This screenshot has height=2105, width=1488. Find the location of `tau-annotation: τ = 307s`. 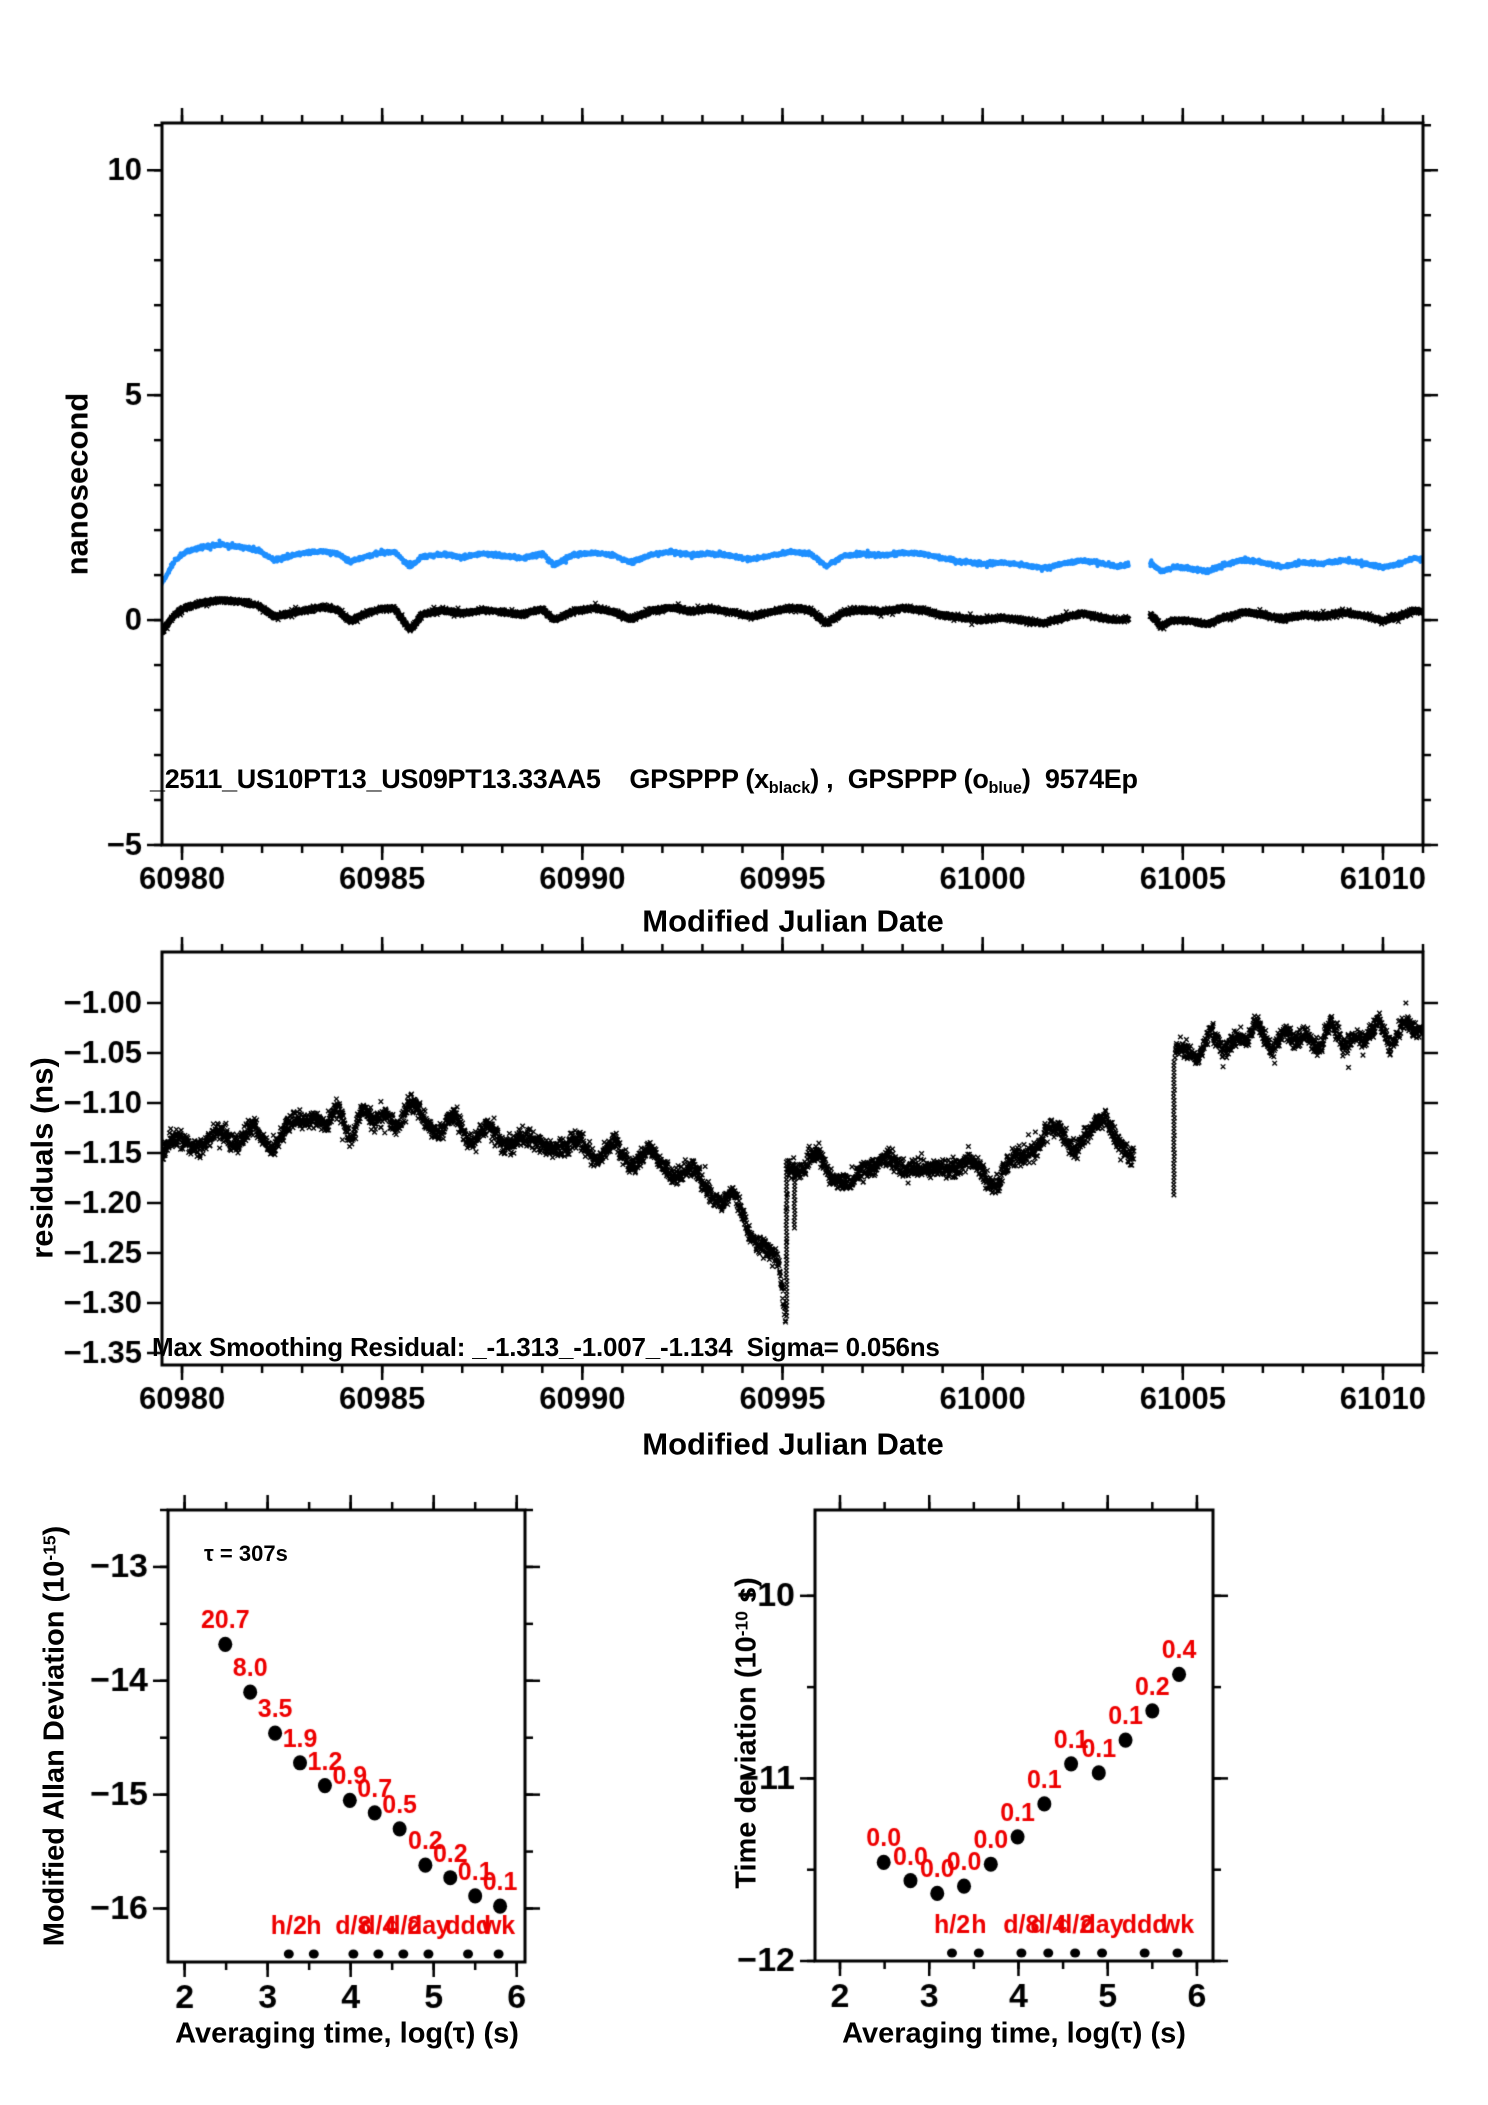

tau-annotation: τ = 307s is located at coordinates (246, 1553).